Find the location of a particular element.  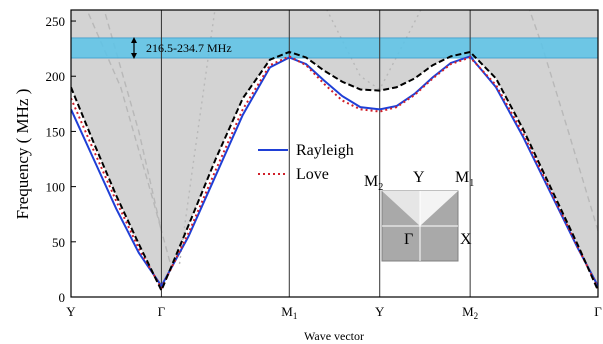

band-gap-annotation: 216.5-234.7 MHz is located at coordinates (181, 48).